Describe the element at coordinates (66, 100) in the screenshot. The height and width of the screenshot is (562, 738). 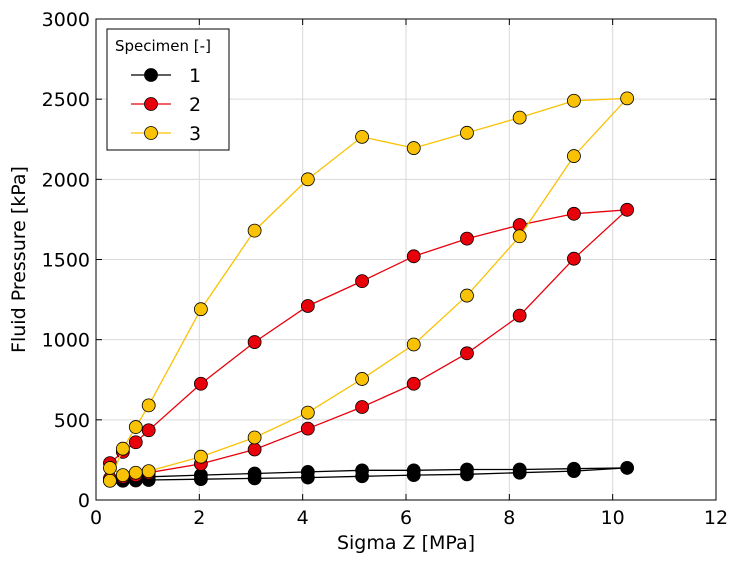
I see `y-tick-label: 2500` at that location.